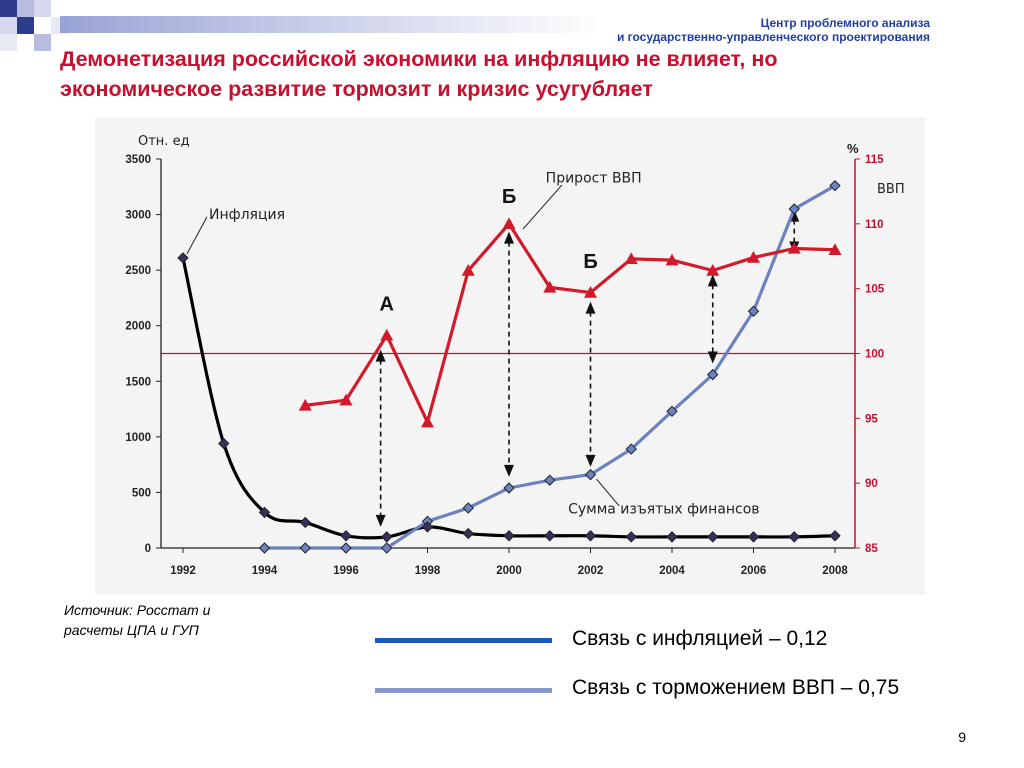  I want to click on x-tick-label: 2008, so click(835, 571).